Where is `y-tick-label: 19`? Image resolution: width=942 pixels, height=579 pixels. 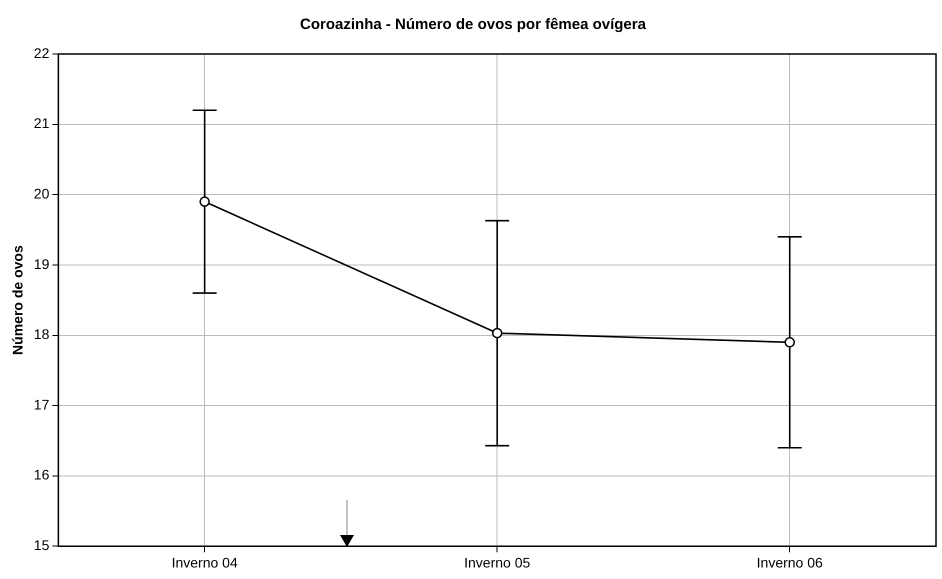
y-tick-label: 19 is located at coordinates (42, 264).